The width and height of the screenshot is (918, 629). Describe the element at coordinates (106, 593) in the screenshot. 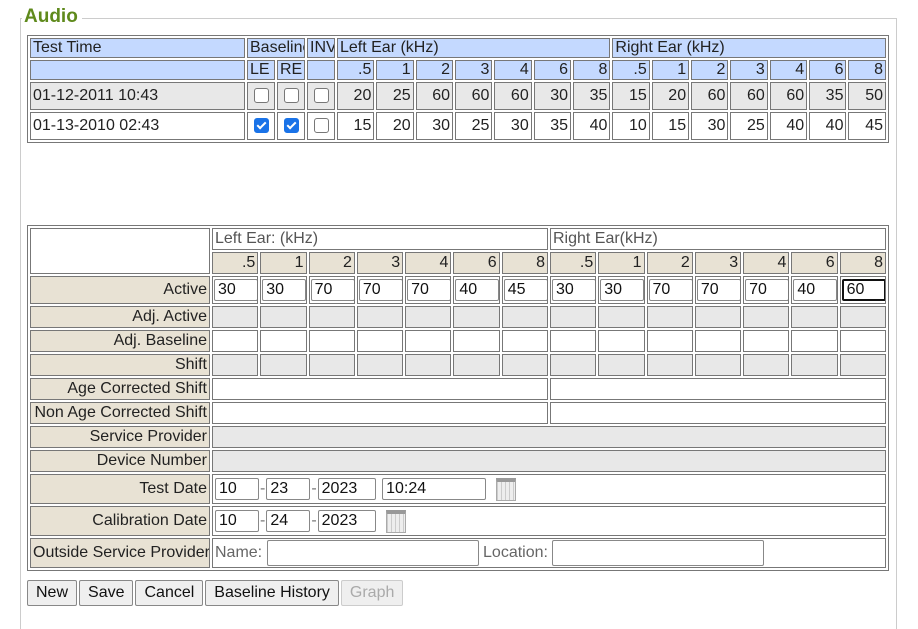

I see `save-button: Save` at that location.